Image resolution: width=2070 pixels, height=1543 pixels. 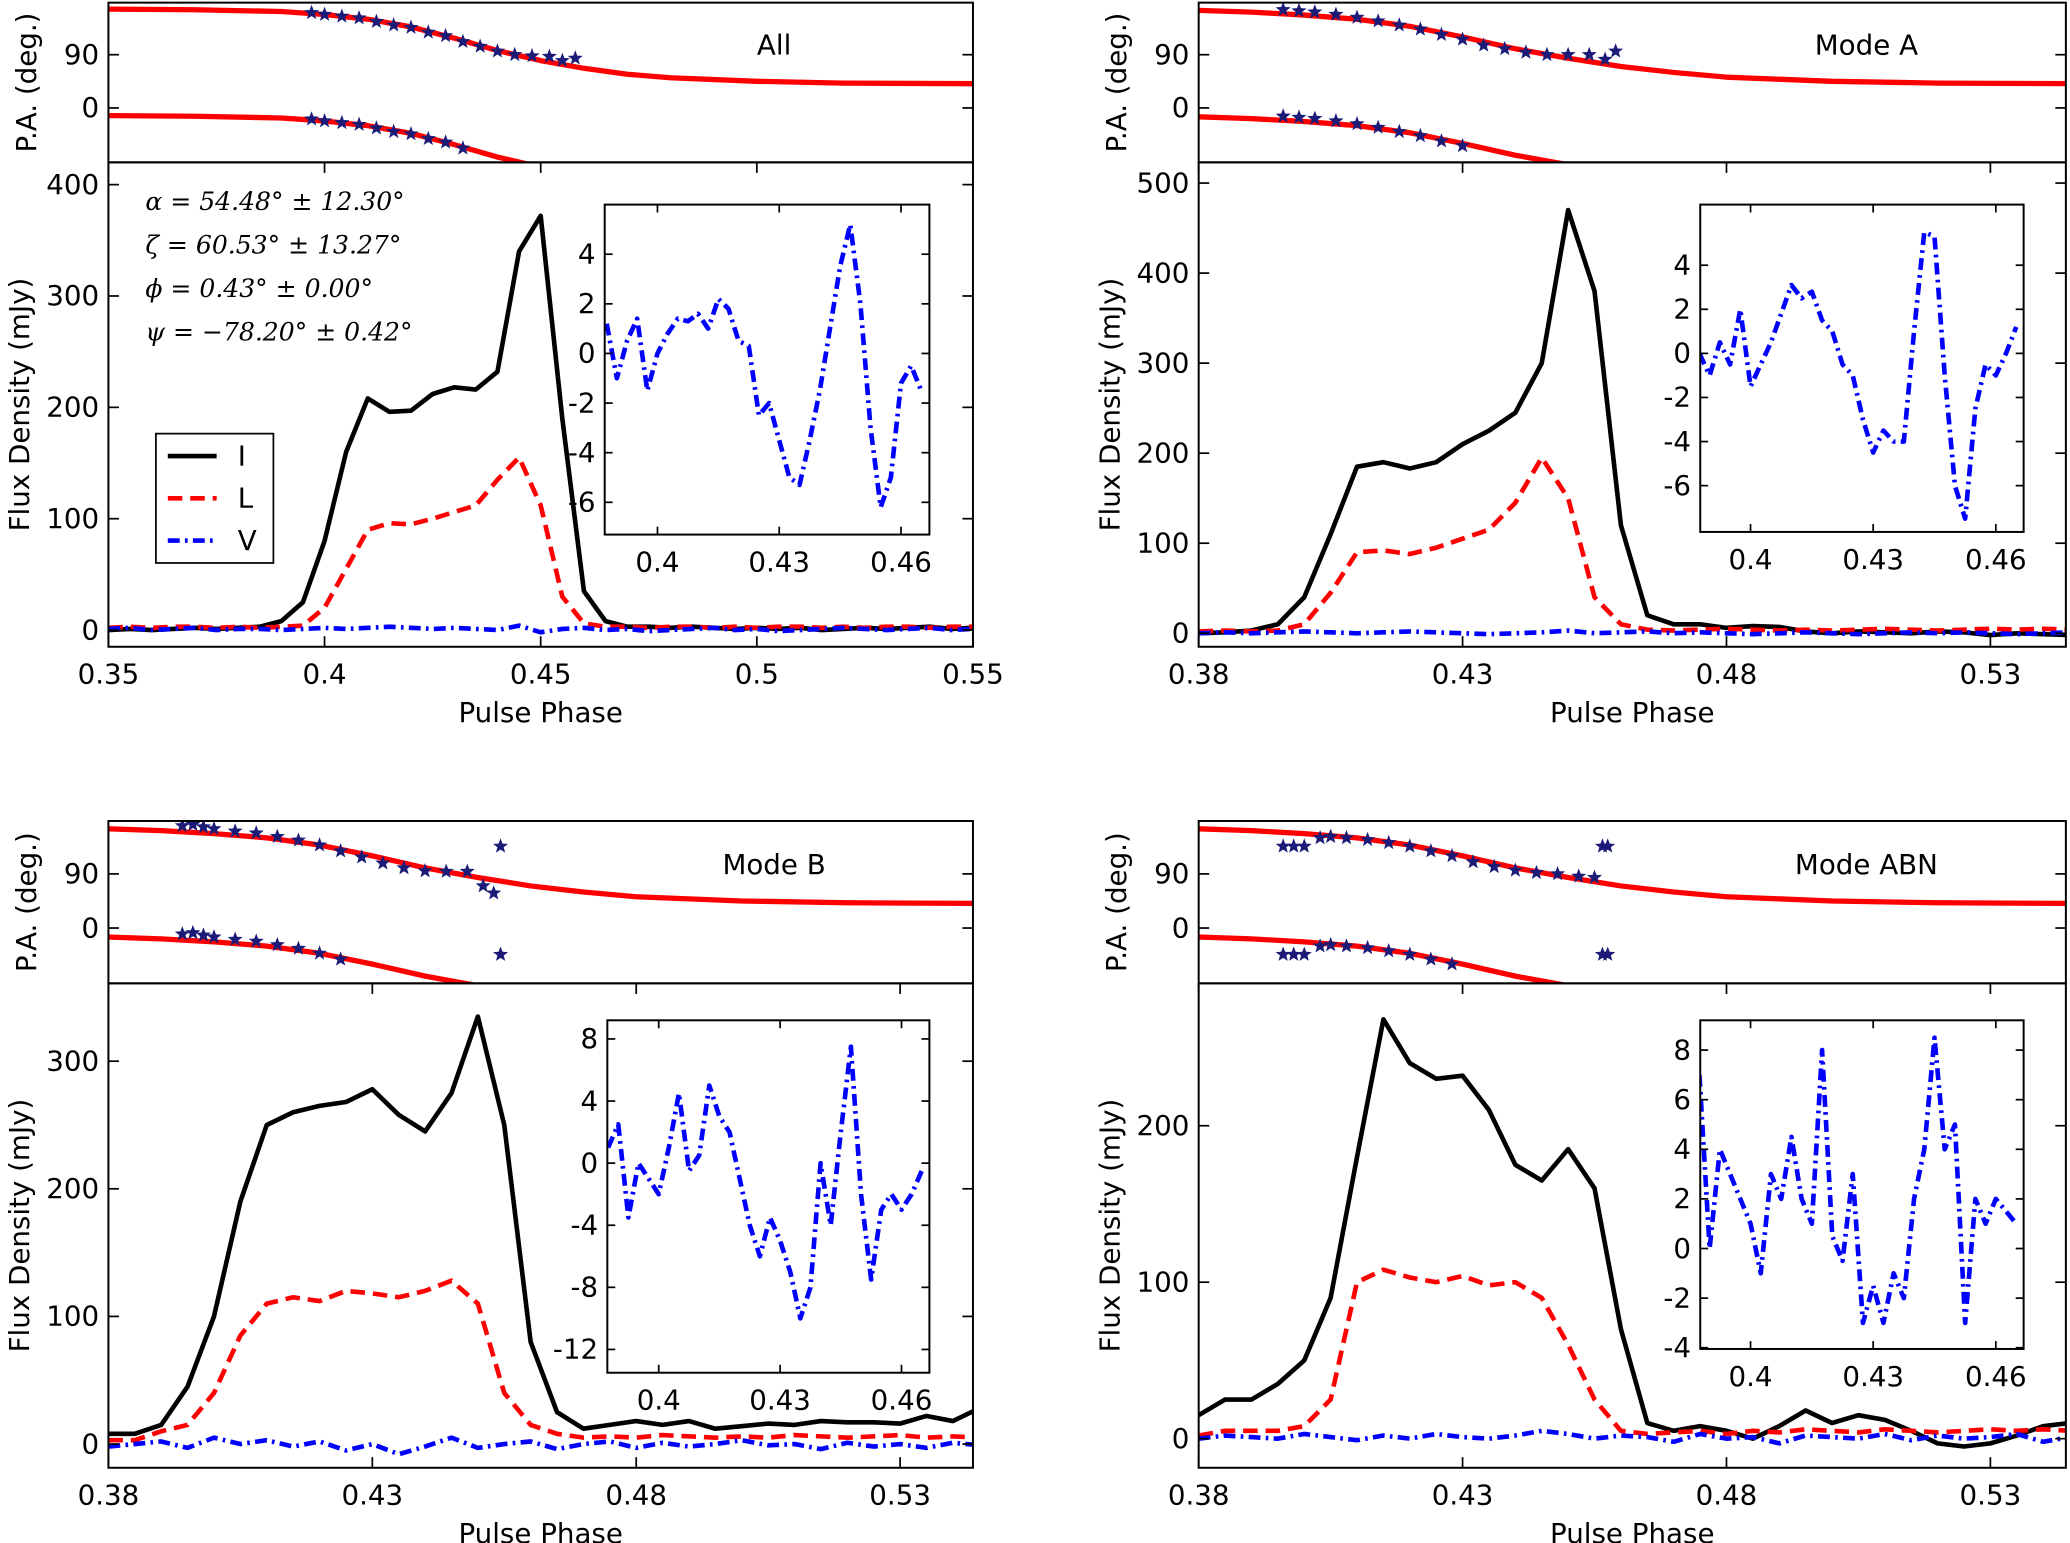 What do you see at coordinates (584, 1287) in the screenshot?
I see `y-tick-label: -8` at bounding box center [584, 1287].